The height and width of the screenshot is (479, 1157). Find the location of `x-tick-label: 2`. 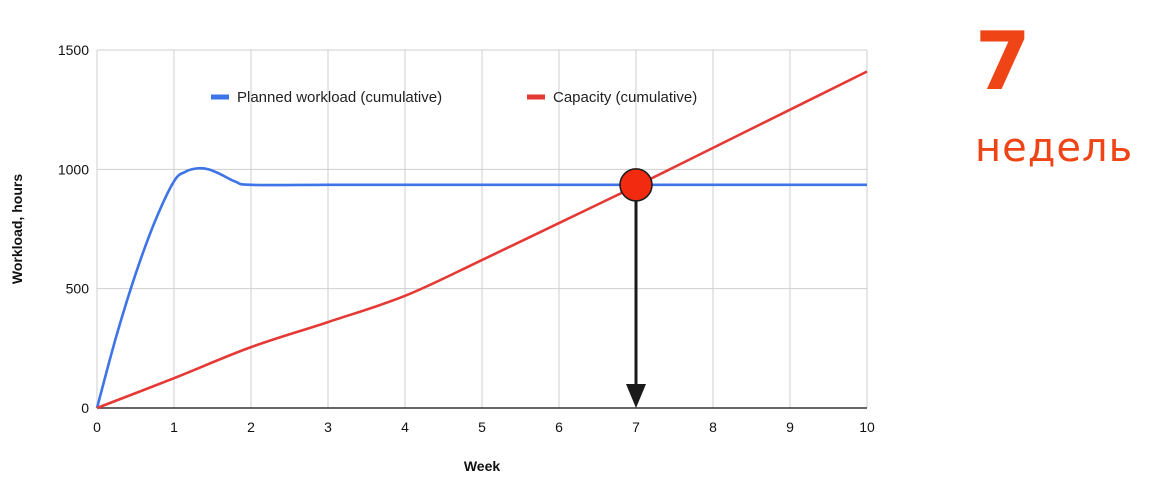

x-tick-label: 2 is located at coordinates (251, 427).